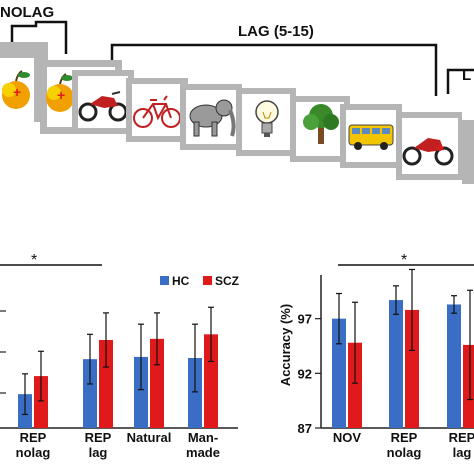 This screenshot has width=474, height=474. What do you see at coordinates (305, 319) in the screenshot?
I see `y-tick-label: 97` at bounding box center [305, 319].